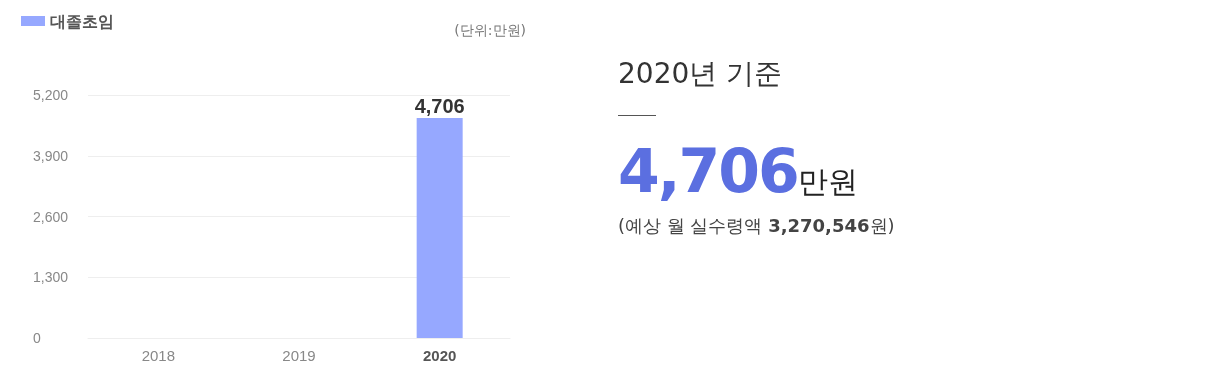 The image size is (1224, 384). Describe the element at coordinates (51, 95) in the screenshot. I see `y-tick-label: 5,200` at that location.